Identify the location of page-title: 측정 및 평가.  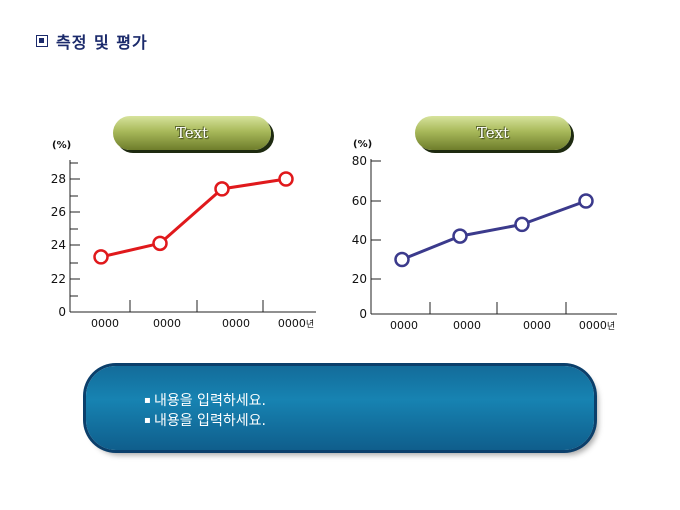
(102, 42).